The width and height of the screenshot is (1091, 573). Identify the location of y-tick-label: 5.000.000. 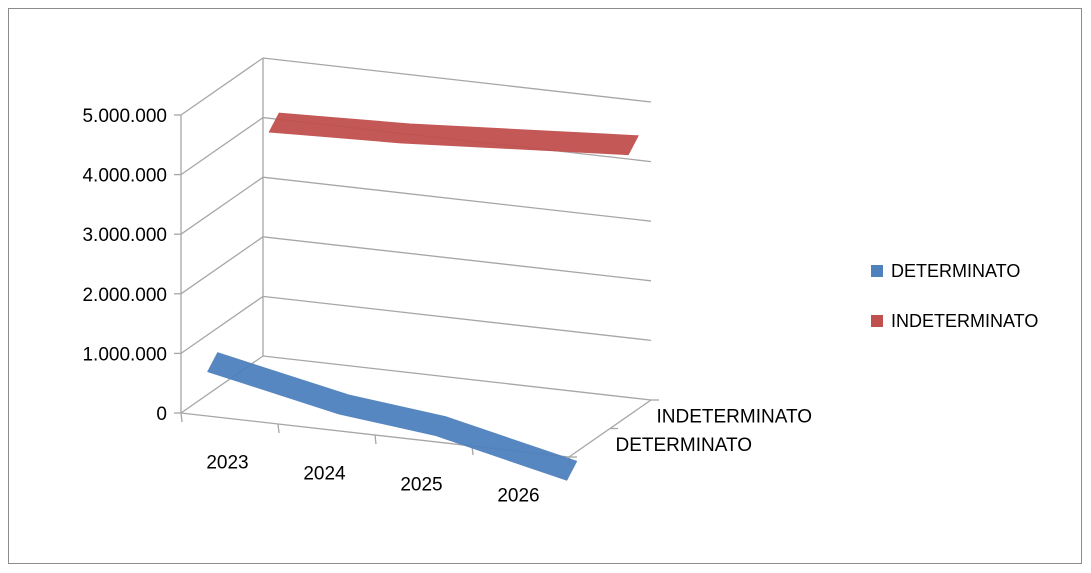
(124, 116).